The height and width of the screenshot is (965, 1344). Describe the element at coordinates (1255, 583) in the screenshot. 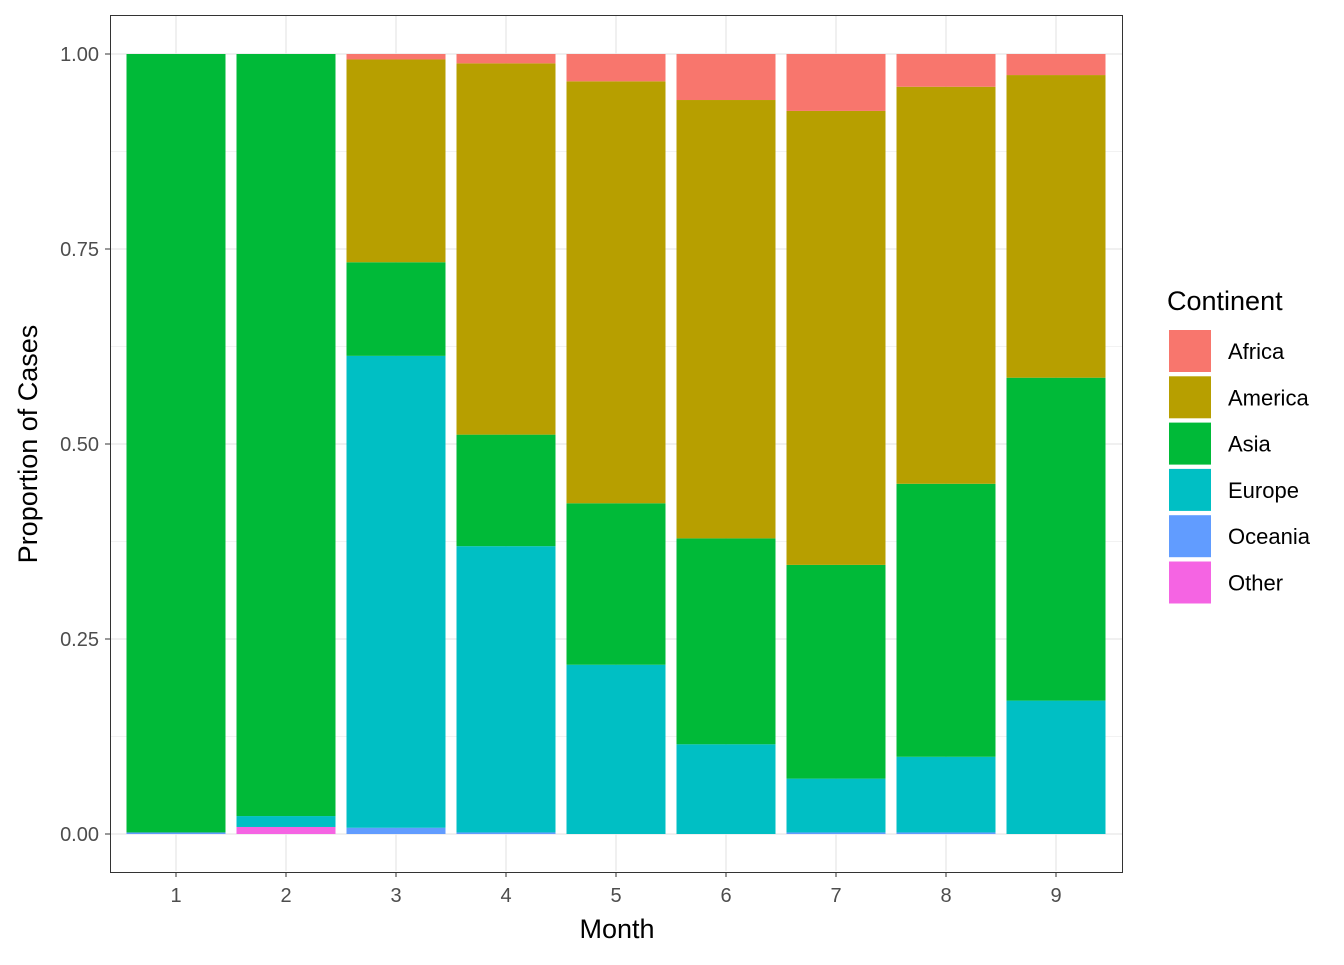

I see `legend-label: Other` at that location.